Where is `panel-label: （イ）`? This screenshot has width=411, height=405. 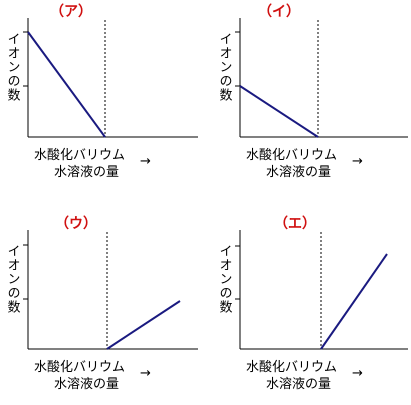
panel-label: （イ） is located at coordinates (279, 12).